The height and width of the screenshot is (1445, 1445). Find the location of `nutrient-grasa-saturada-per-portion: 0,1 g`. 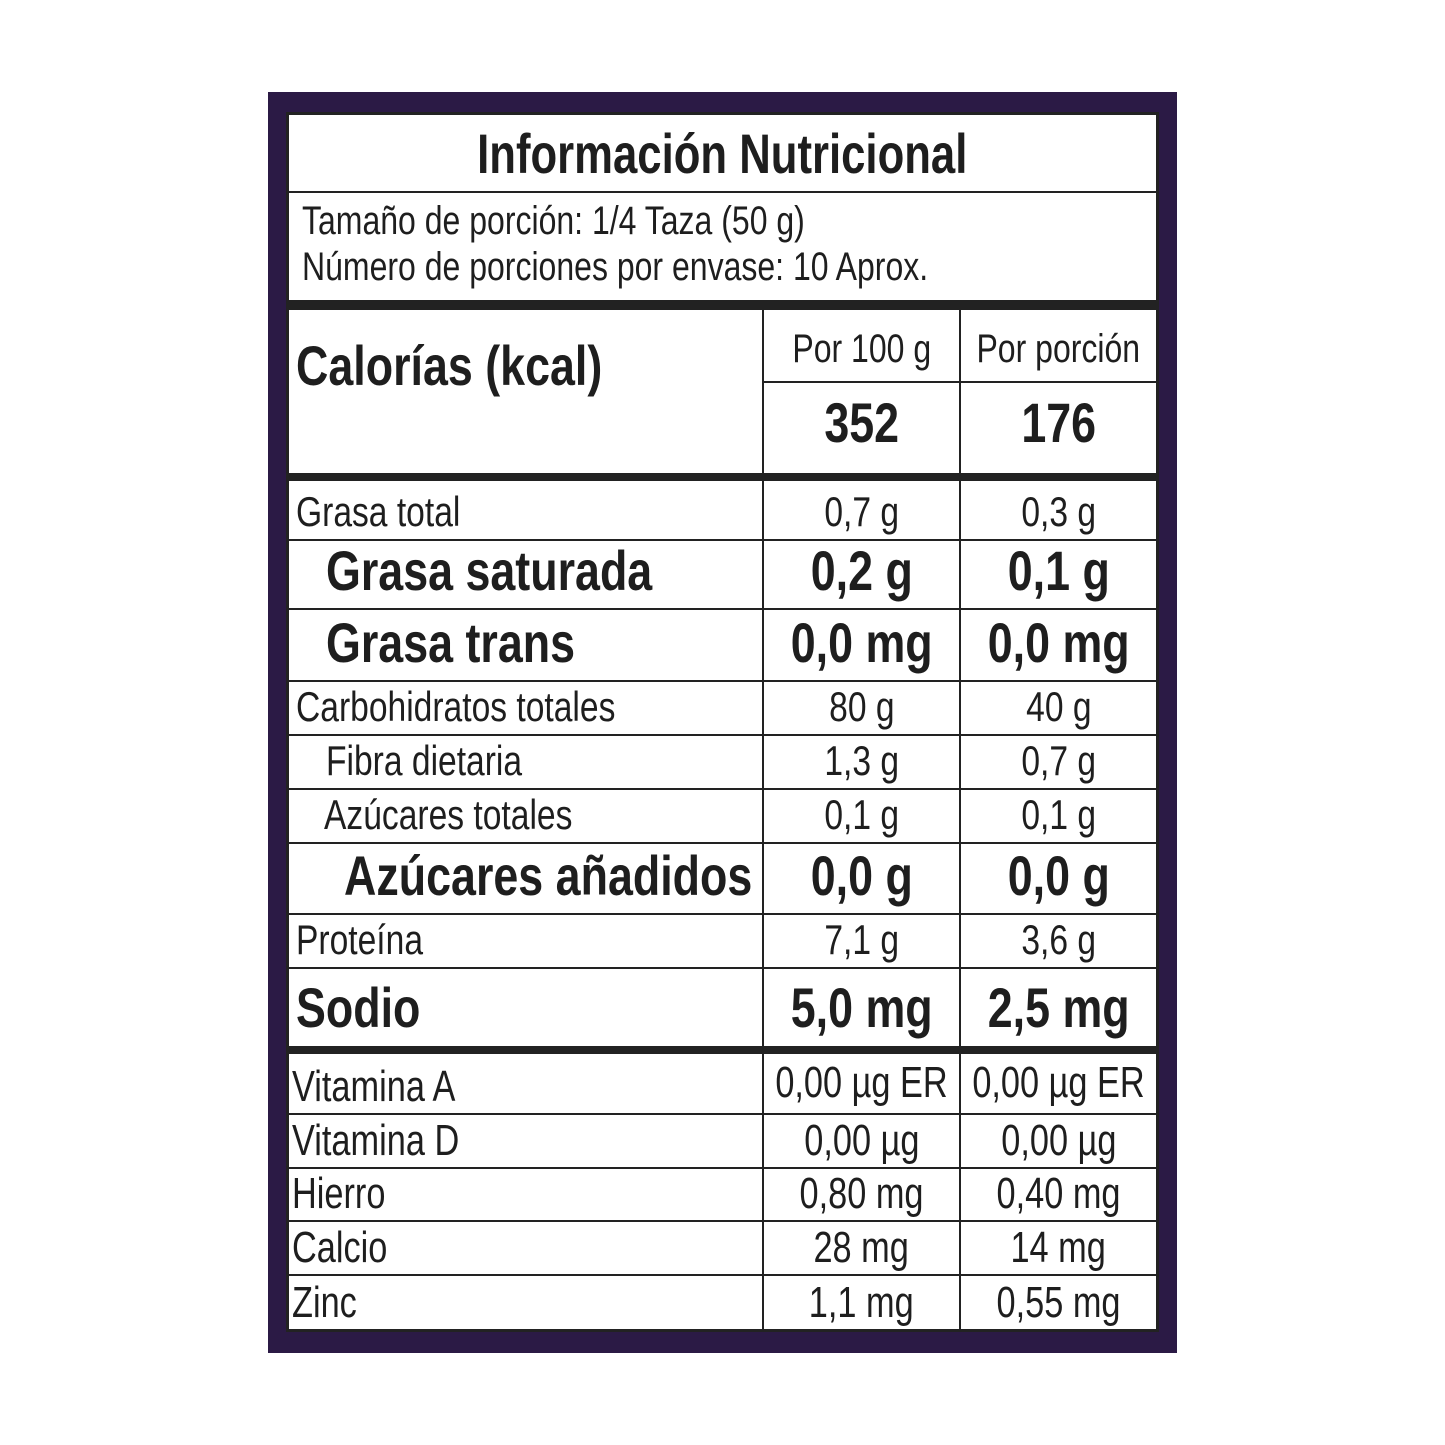

nutrient-grasa-saturada-per-portion: 0,1 g is located at coordinates (1058, 570).